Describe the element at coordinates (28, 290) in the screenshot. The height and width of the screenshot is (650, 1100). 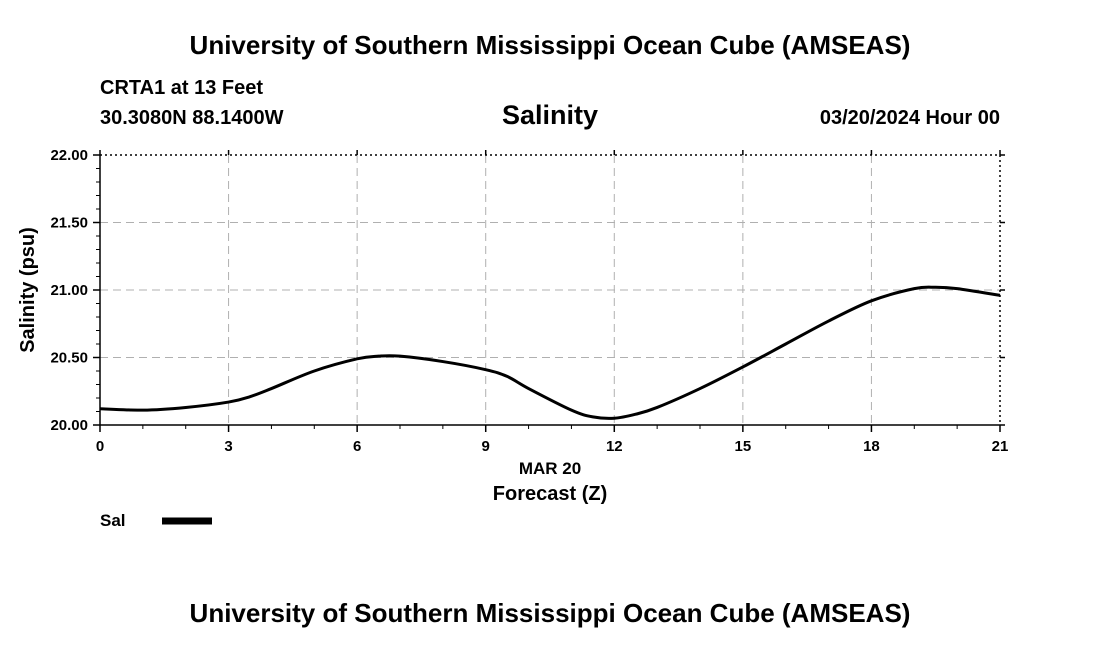
I see `y-axis-label: Salinity (psu)` at that location.